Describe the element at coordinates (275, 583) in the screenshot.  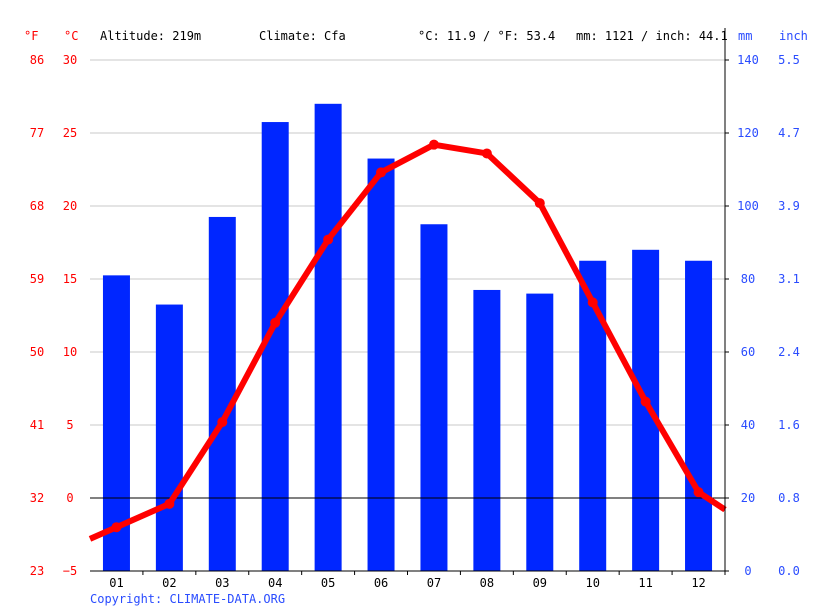
I see `month-label: 04` at that location.